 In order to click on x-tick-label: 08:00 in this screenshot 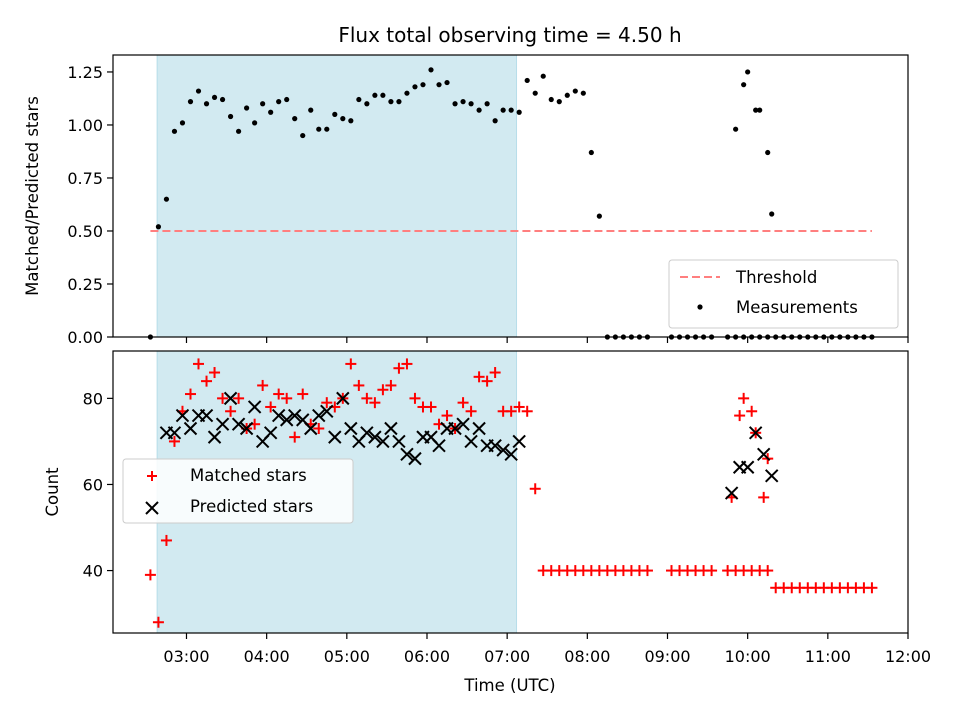, I will do `click(587, 656)`.